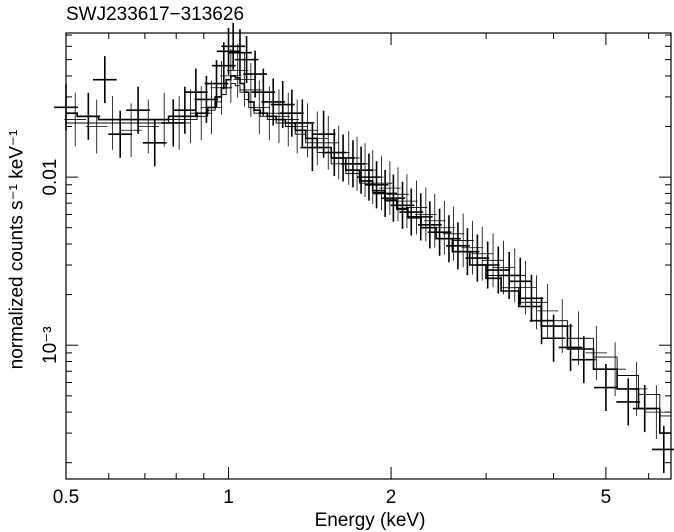 Image resolution: width=674 pixels, height=532 pixels. I want to click on y-tick-label: 0.01, so click(50, 177).